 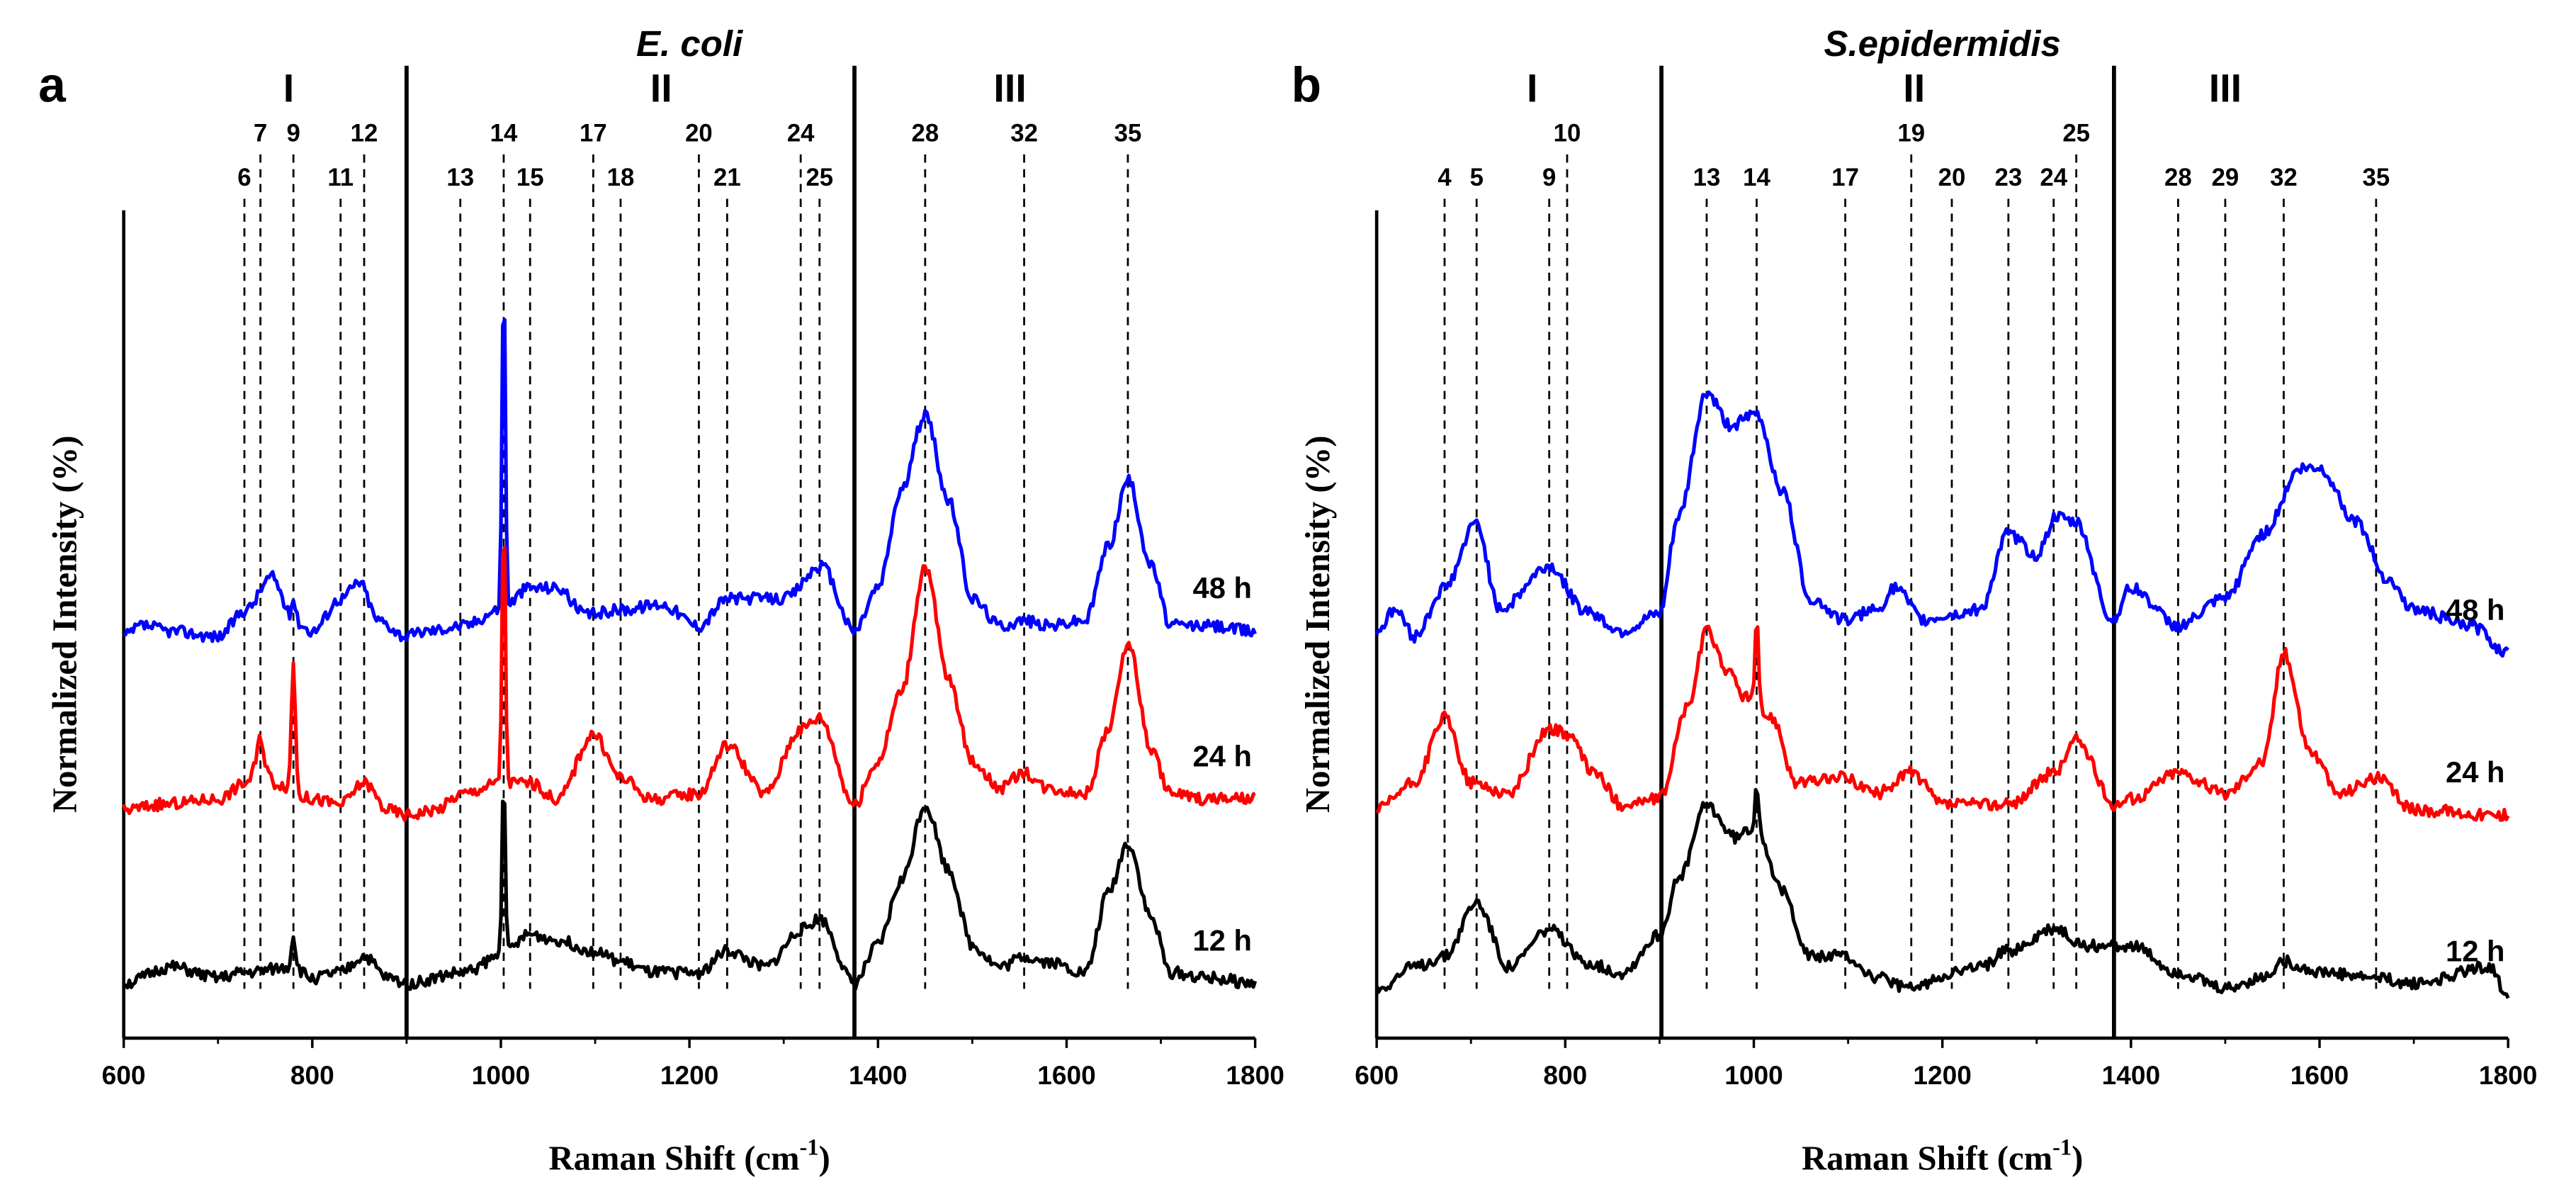 I want to click on peak-label-10: 10, so click(x=1567, y=133).